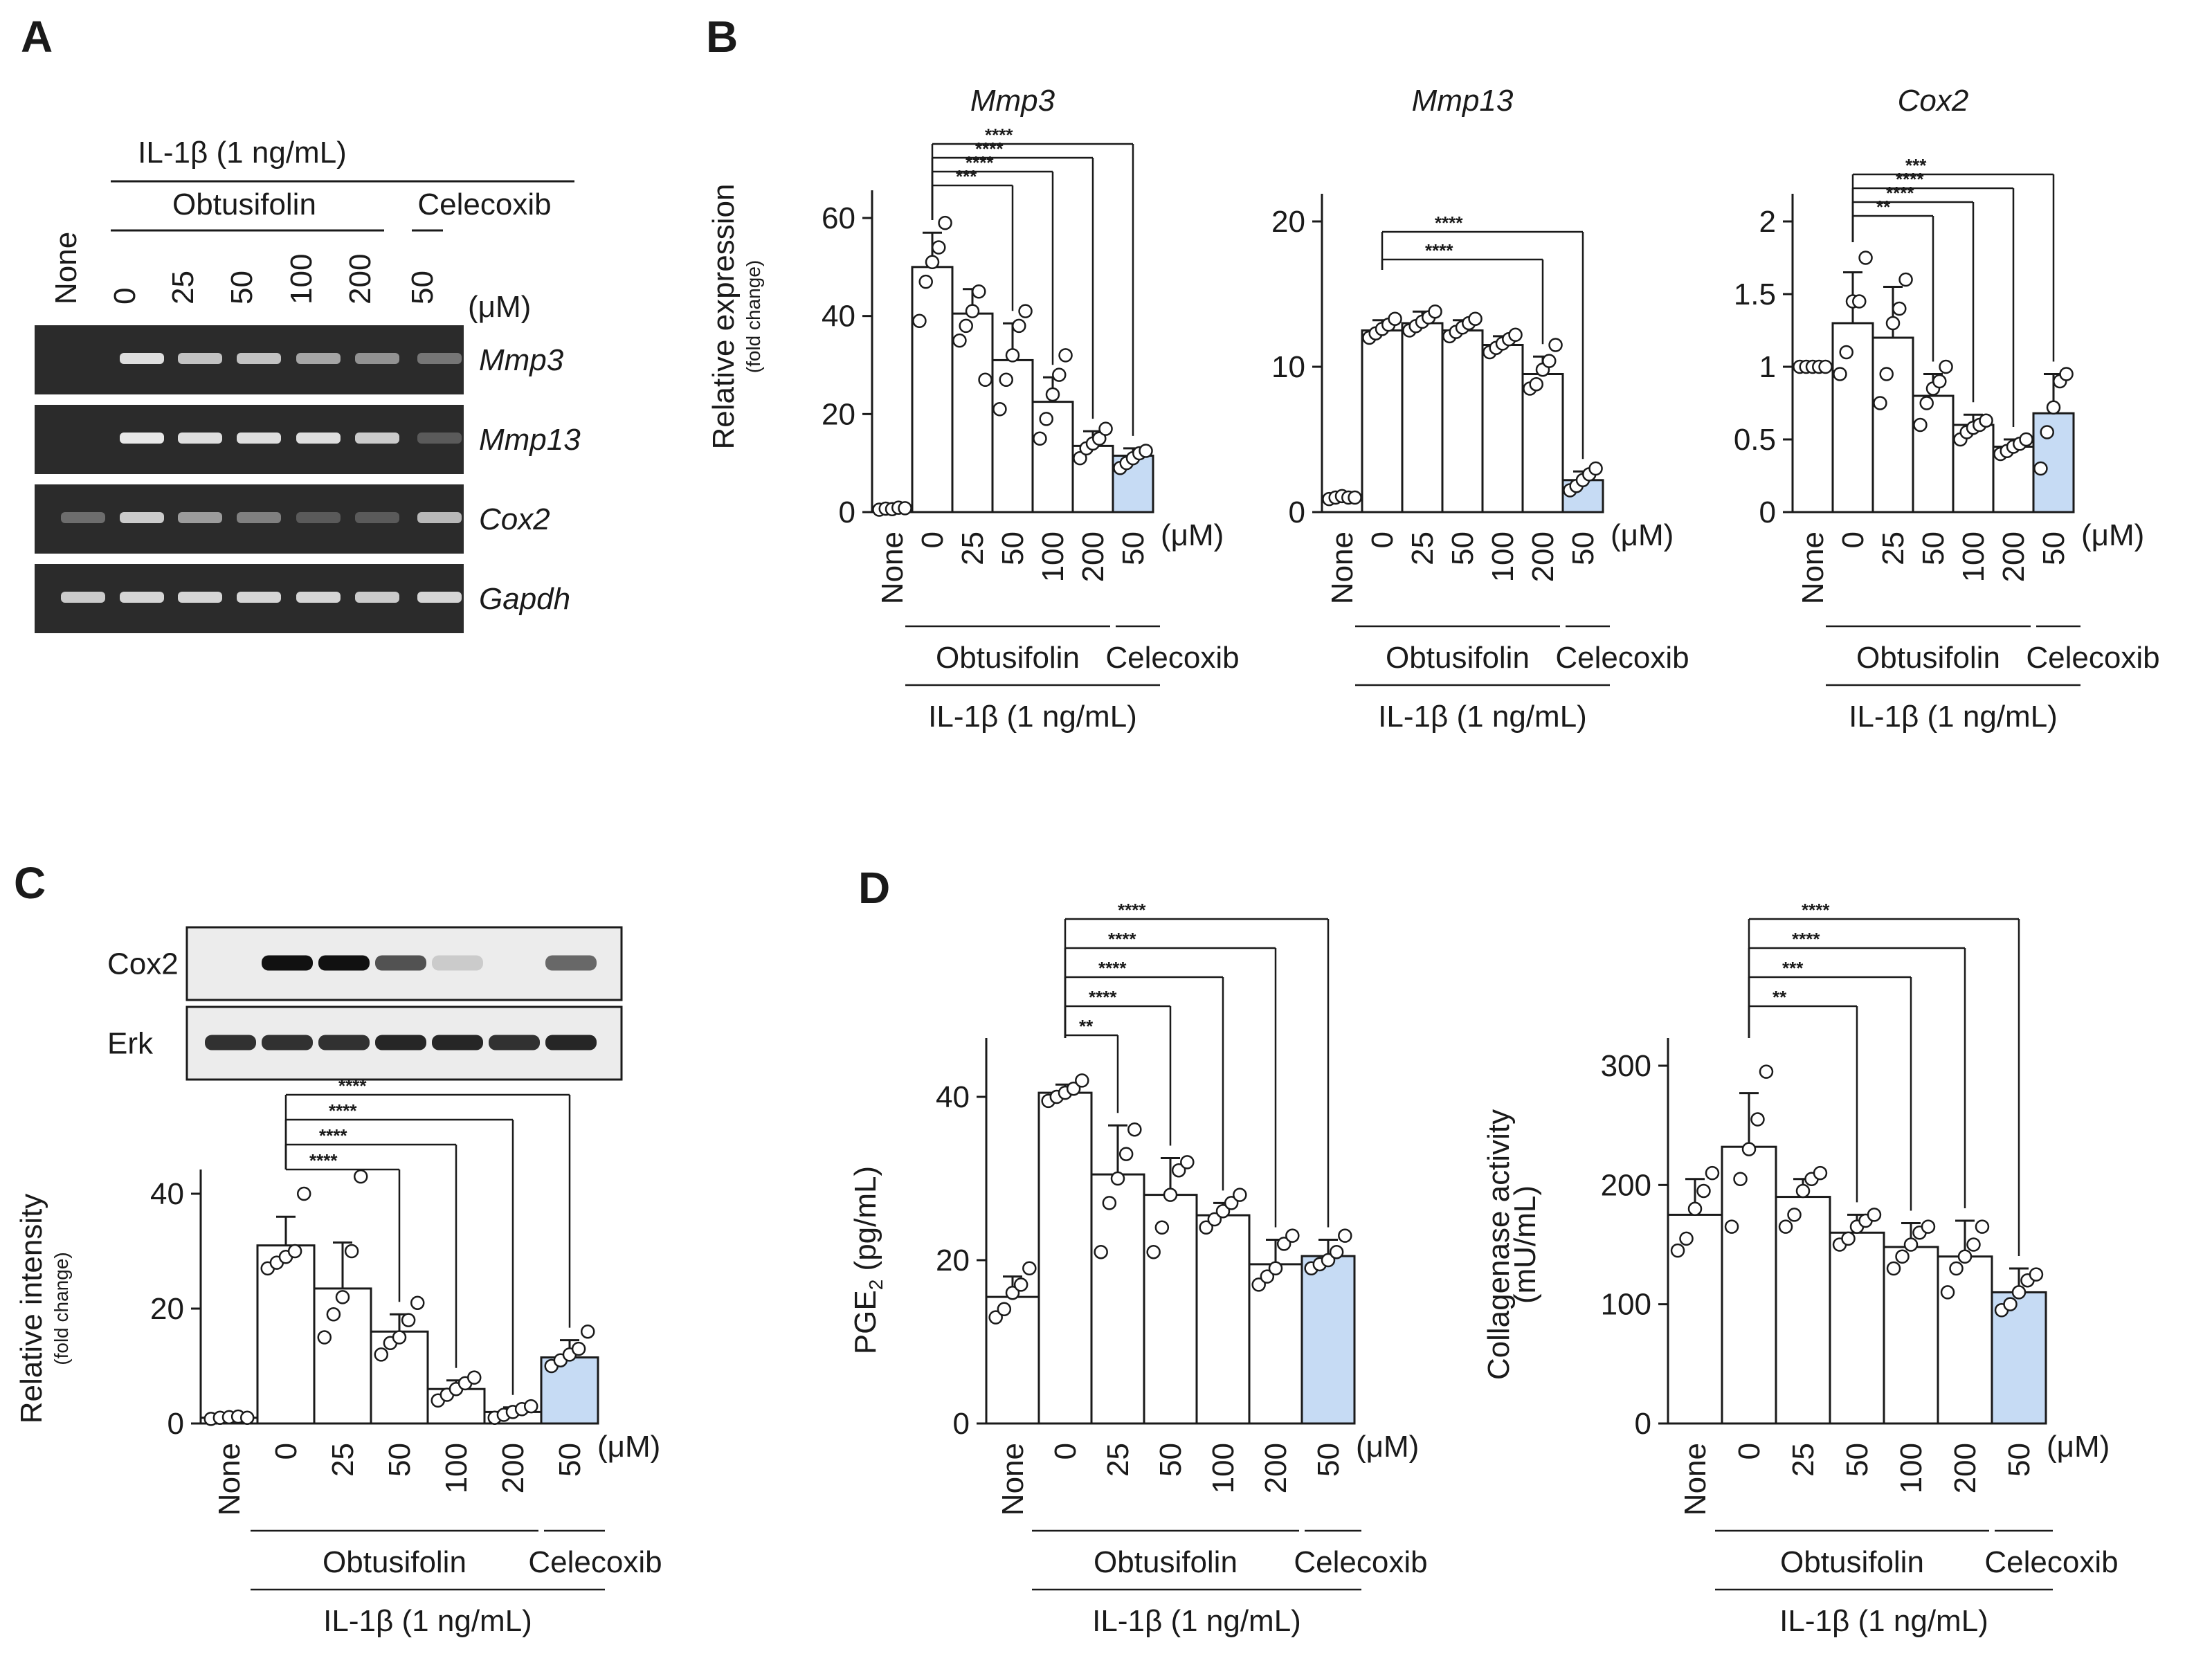 The height and width of the screenshot is (1656, 2212). What do you see at coordinates (244, 268) in the screenshot?
I see `panel-a-lane-labels: None 0 25 50 100 200 50` at bounding box center [244, 268].